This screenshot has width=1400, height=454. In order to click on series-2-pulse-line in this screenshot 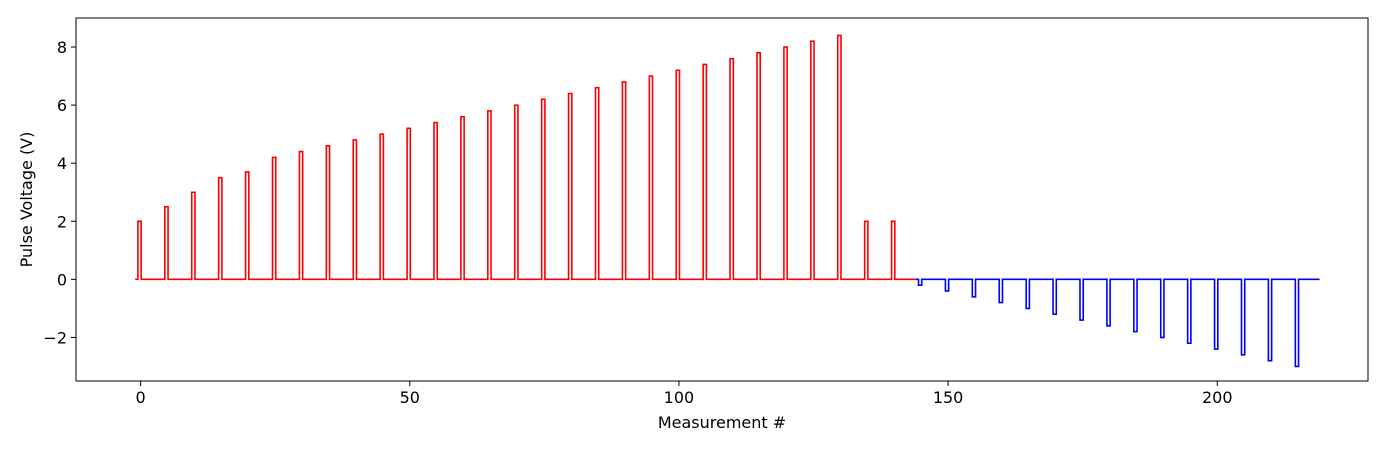, I will do `click(1117, 323)`.